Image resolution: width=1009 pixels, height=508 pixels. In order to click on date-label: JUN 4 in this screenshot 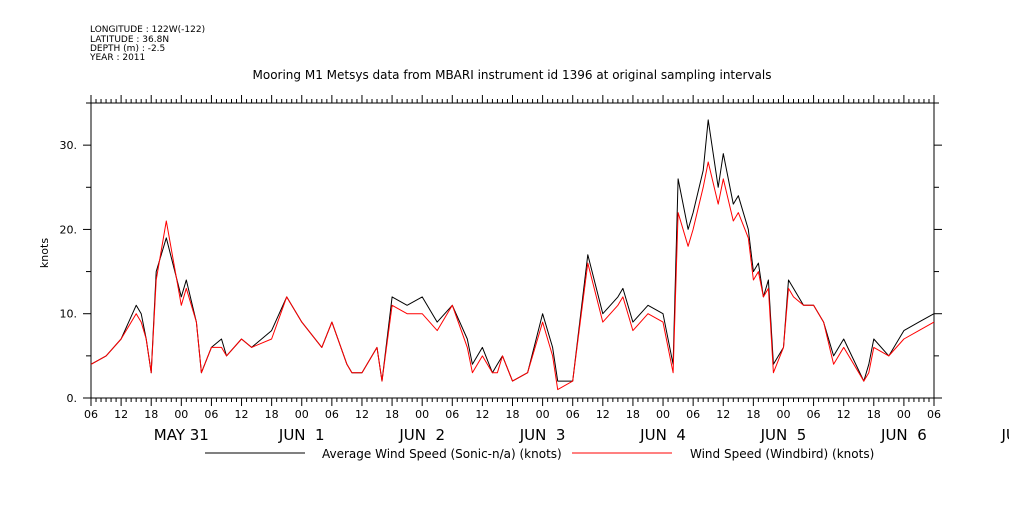, I will do `click(662, 435)`.